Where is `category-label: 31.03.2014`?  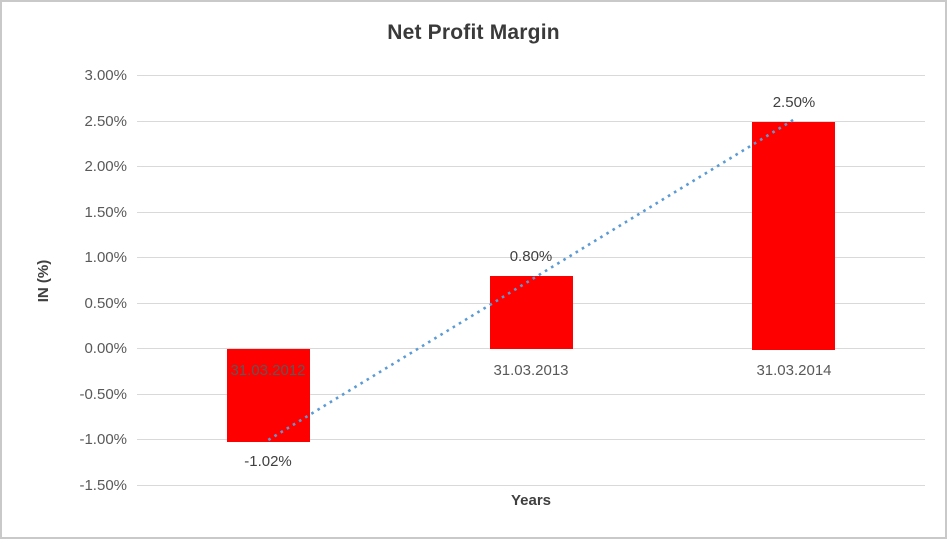 category-label: 31.03.2014 is located at coordinates (794, 370).